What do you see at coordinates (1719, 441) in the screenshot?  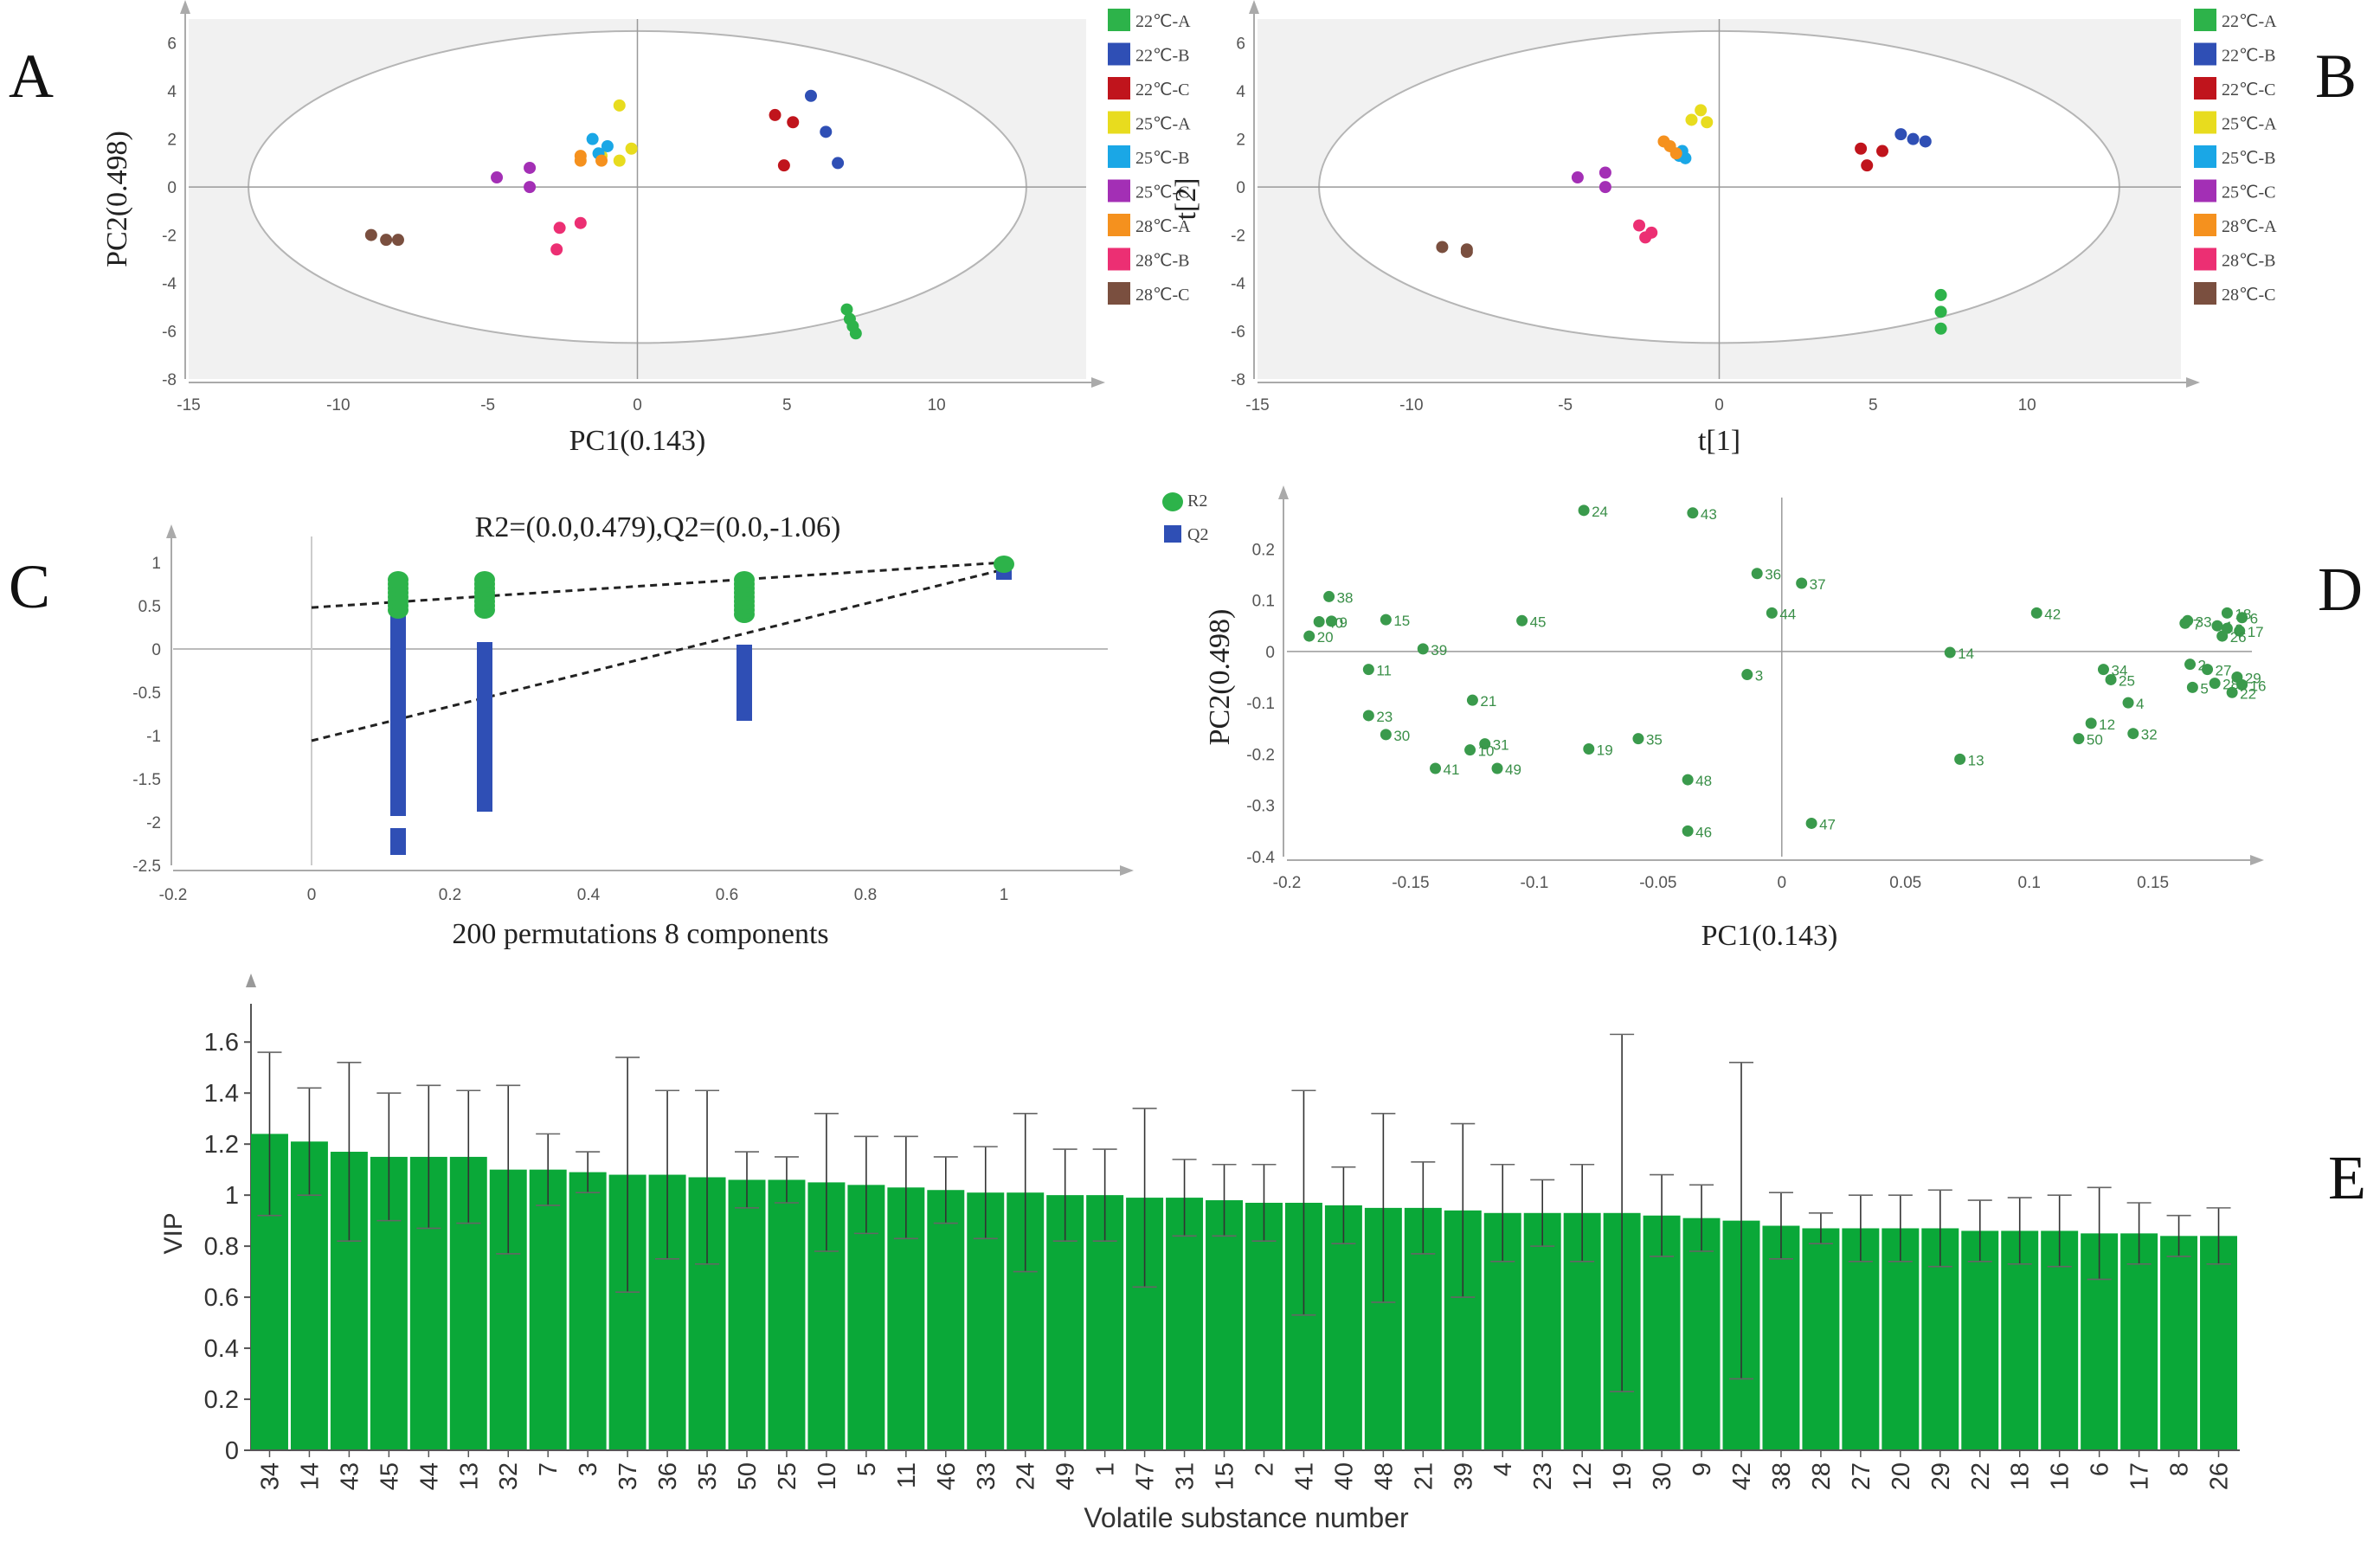 I see `x-axis-title: t[1]` at bounding box center [1719, 441].